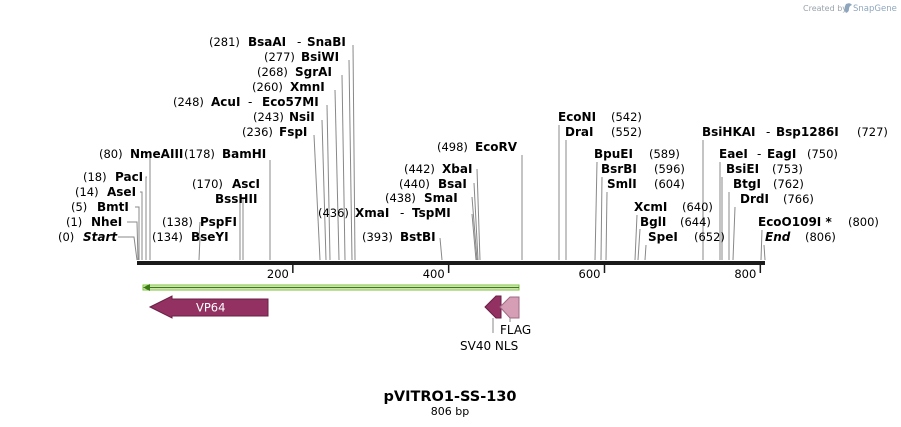 The width and height of the screenshot is (901, 427). Describe the element at coordinates (697, 207) in the screenshot. I see `site-pos: (640)` at that location.